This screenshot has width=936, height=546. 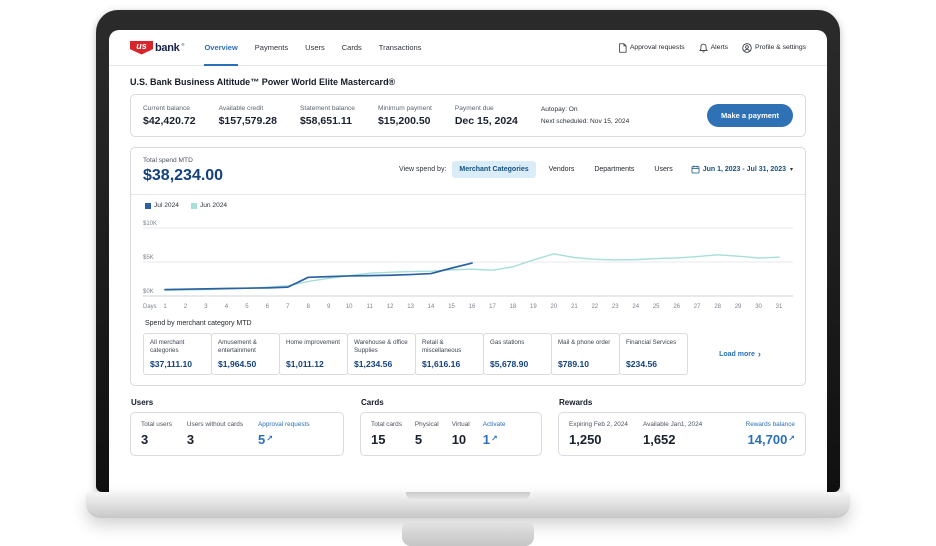 What do you see at coordinates (141, 47) in the screenshot?
I see `usbank-shield-icon: us` at bounding box center [141, 47].